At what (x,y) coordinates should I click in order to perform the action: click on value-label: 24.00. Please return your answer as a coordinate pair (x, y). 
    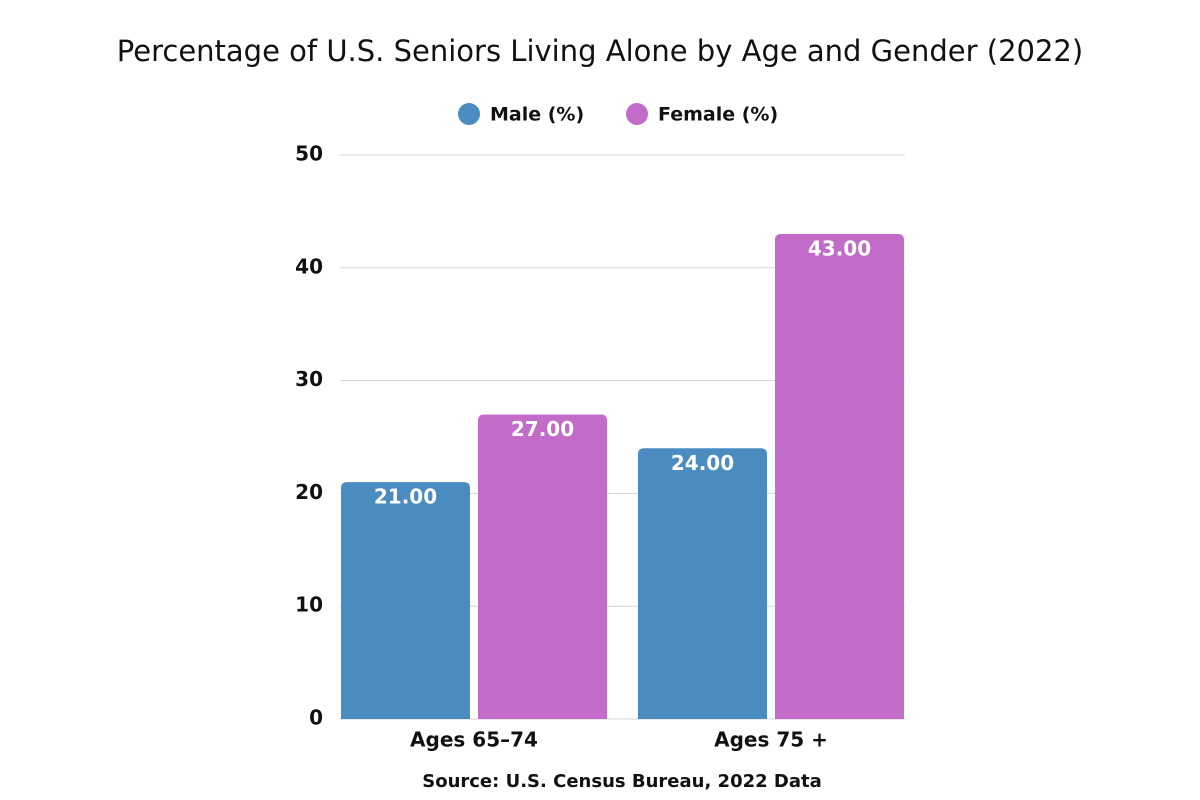
    Looking at the image, I should click on (702, 463).